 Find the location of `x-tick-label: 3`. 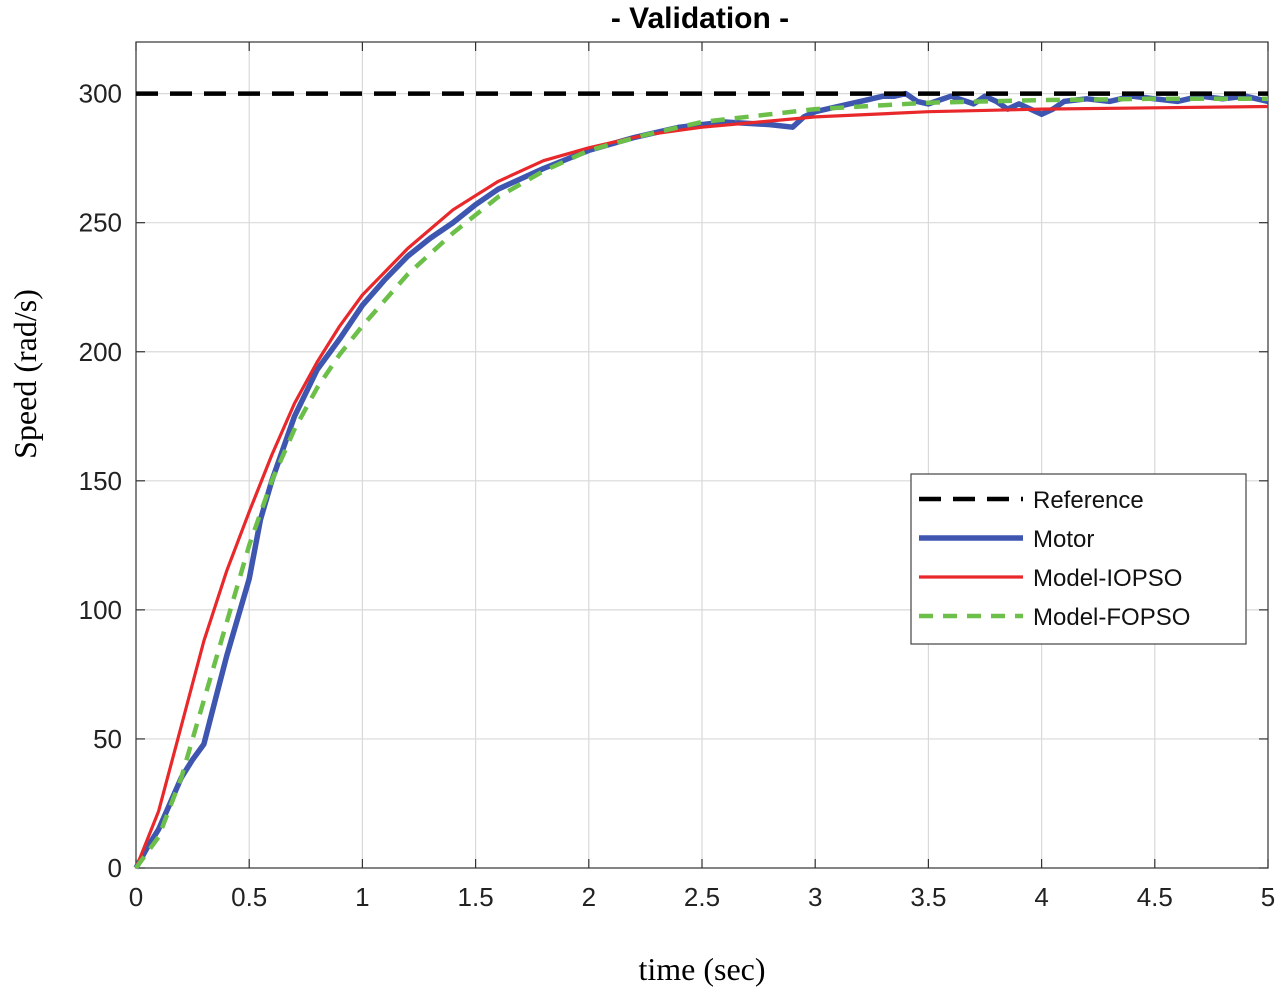

x-tick-label: 3 is located at coordinates (815, 897).